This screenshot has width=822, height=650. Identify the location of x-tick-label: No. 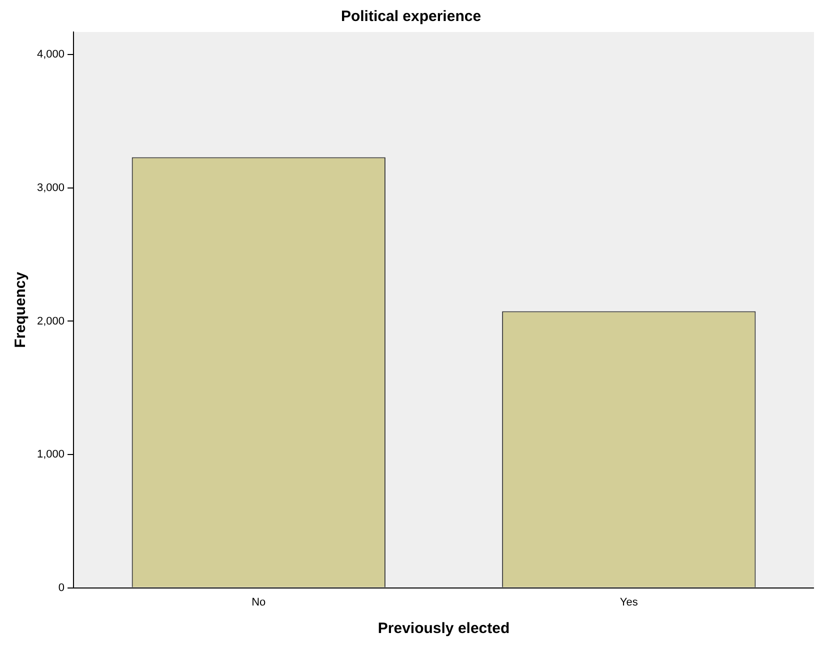
(259, 602).